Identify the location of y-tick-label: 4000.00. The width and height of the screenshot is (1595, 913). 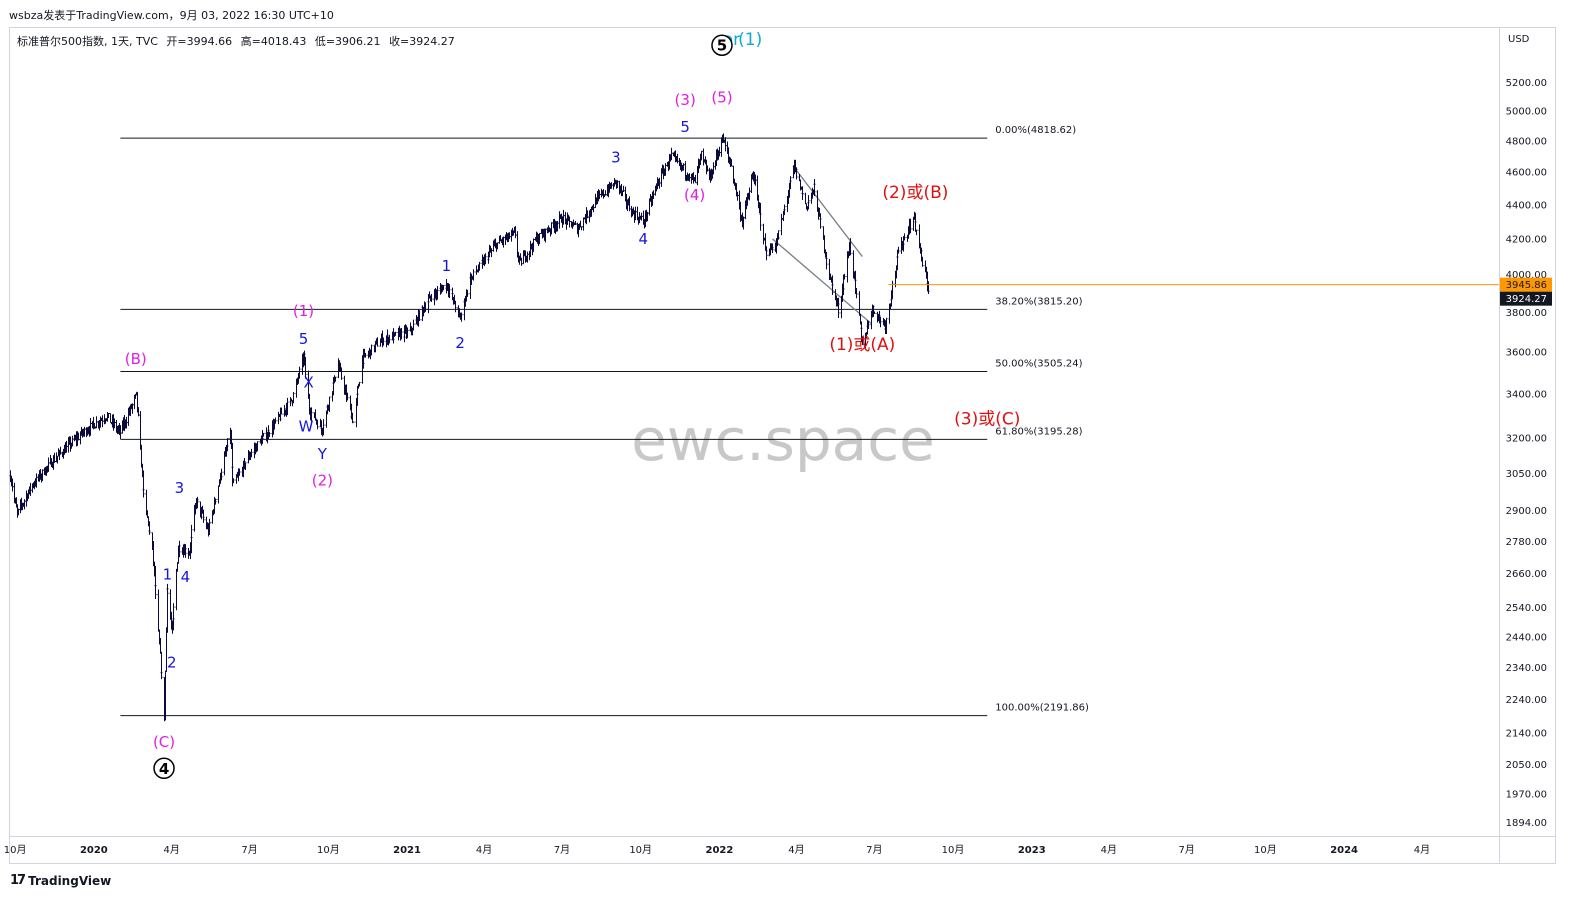
(1526, 275).